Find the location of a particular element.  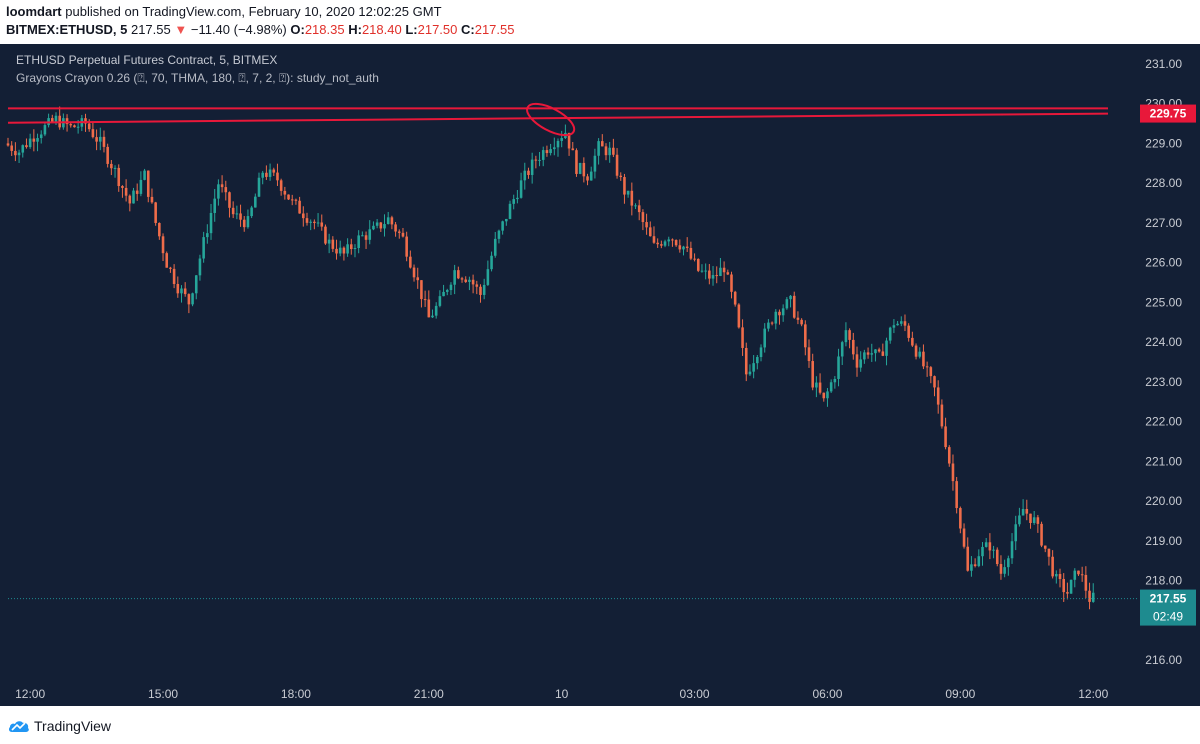

price-tags: 229.75 217.55 02:49 is located at coordinates (1168, 365).